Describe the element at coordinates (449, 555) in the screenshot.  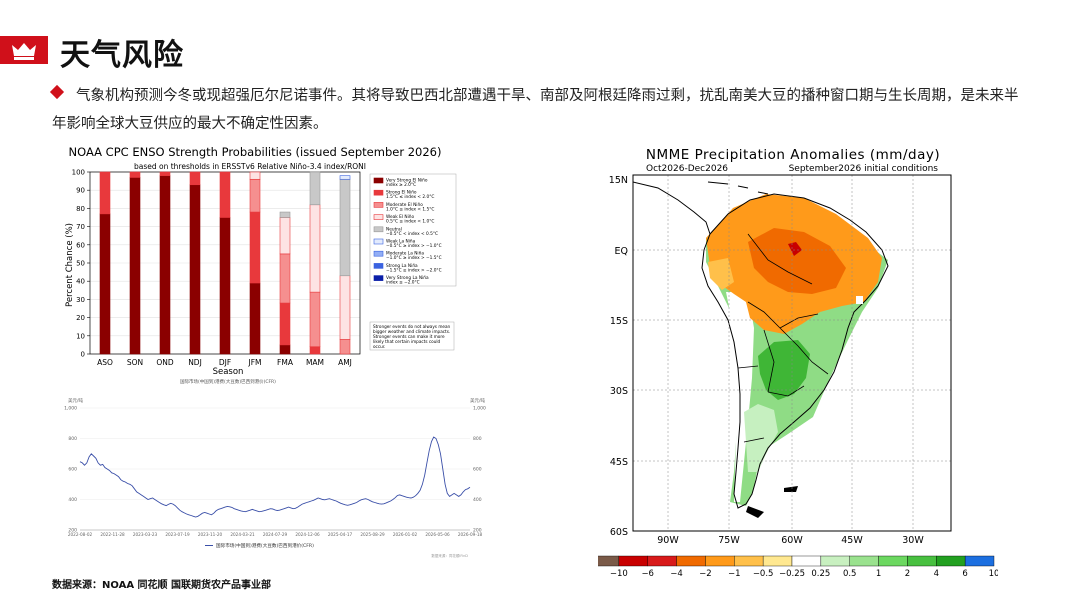
I see `price-chart-watermark: 数据来源：同花顺iFinD` at that location.